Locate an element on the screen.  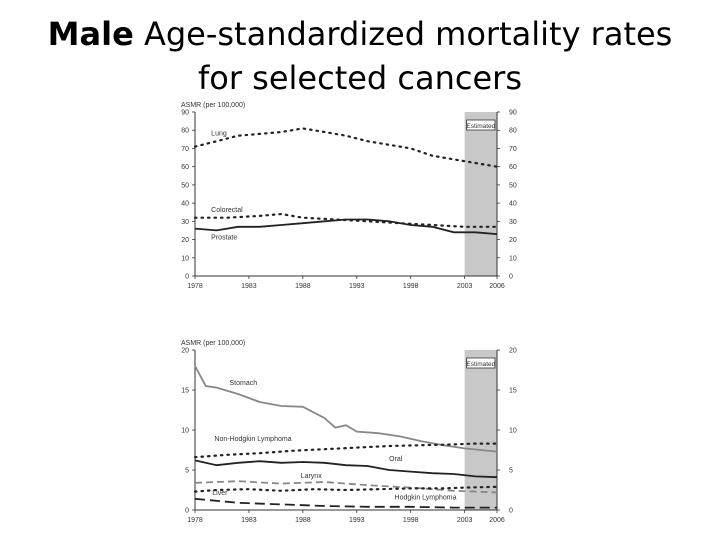
y-tick-label-right: 5 is located at coordinates (511, 471).